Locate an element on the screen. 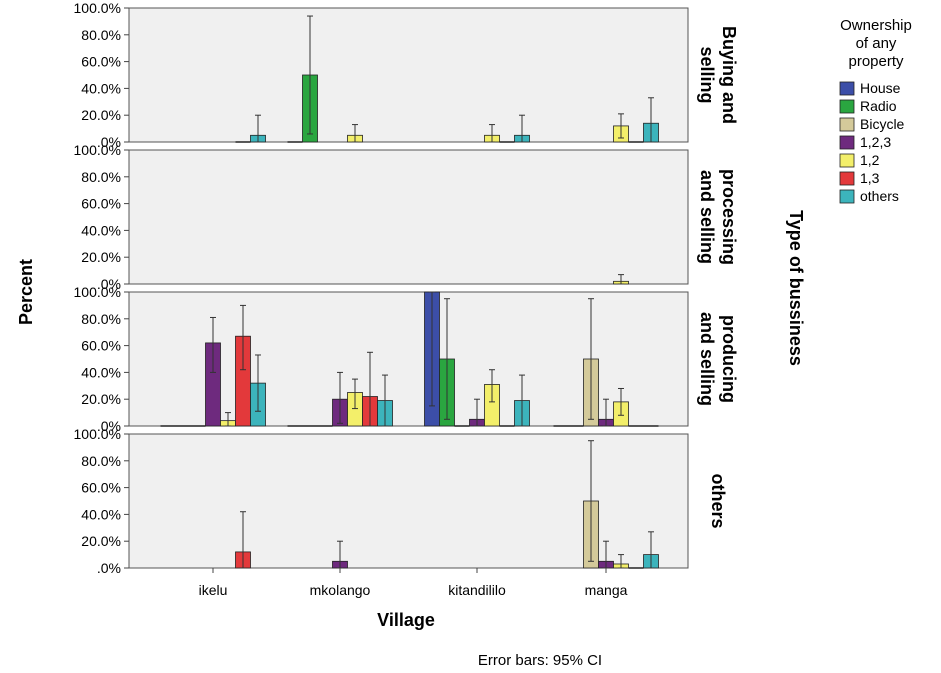  panel-label: Buying and is located at coordinates (729, 75).